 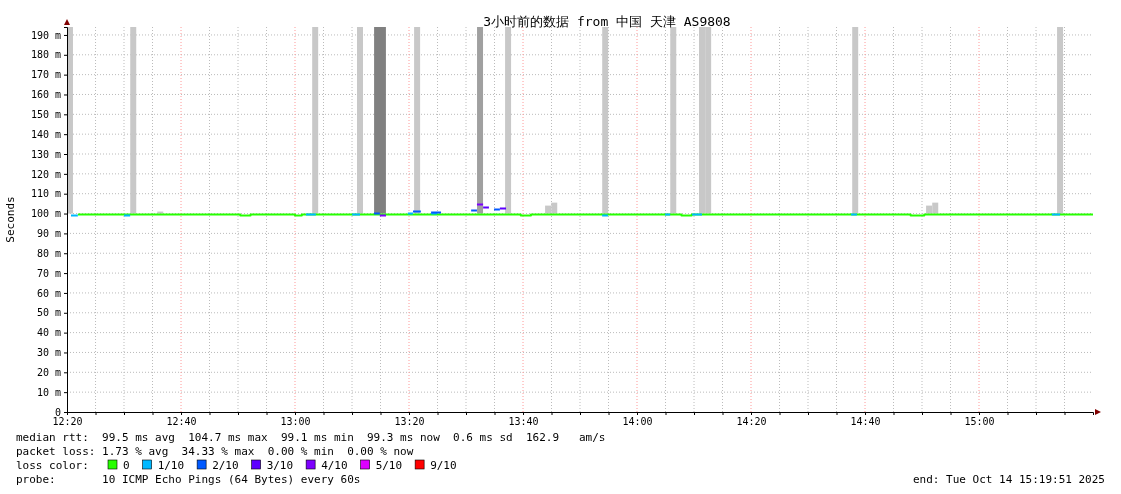 What do you see at coordinates (389, 465) in the screenshot?
I see `legend-label: 5/10` at bounding box center [389, 465].